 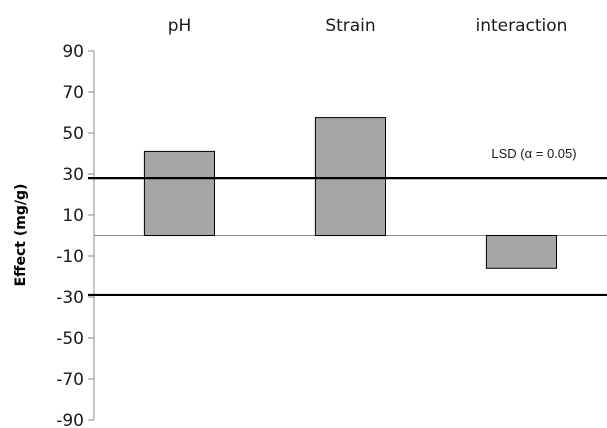 What do you see at coordinates (350, 176) in the screenshot?
I see `bar-strain` at bounding box center [350, 176].